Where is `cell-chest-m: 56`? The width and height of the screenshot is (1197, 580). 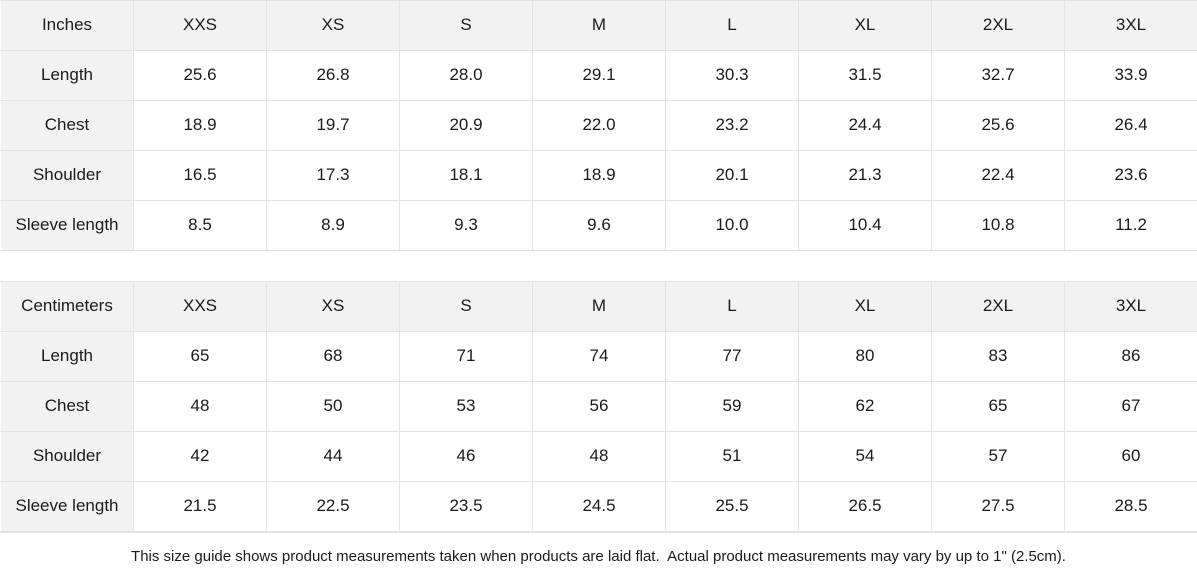 cell-chest-m: 56 is located at coordinates (599, 406).